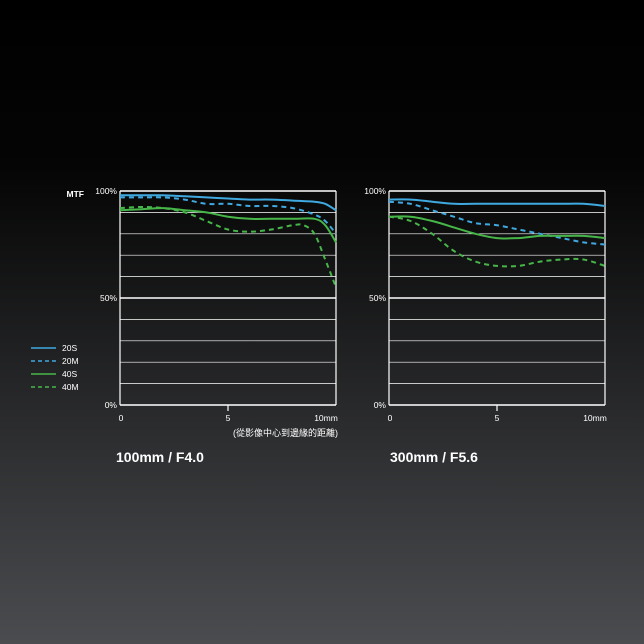  Describe the element at coordinates (434, 457) in the screenshot. I see `chart-title-300mm: 300mm / F5.6` at that location.